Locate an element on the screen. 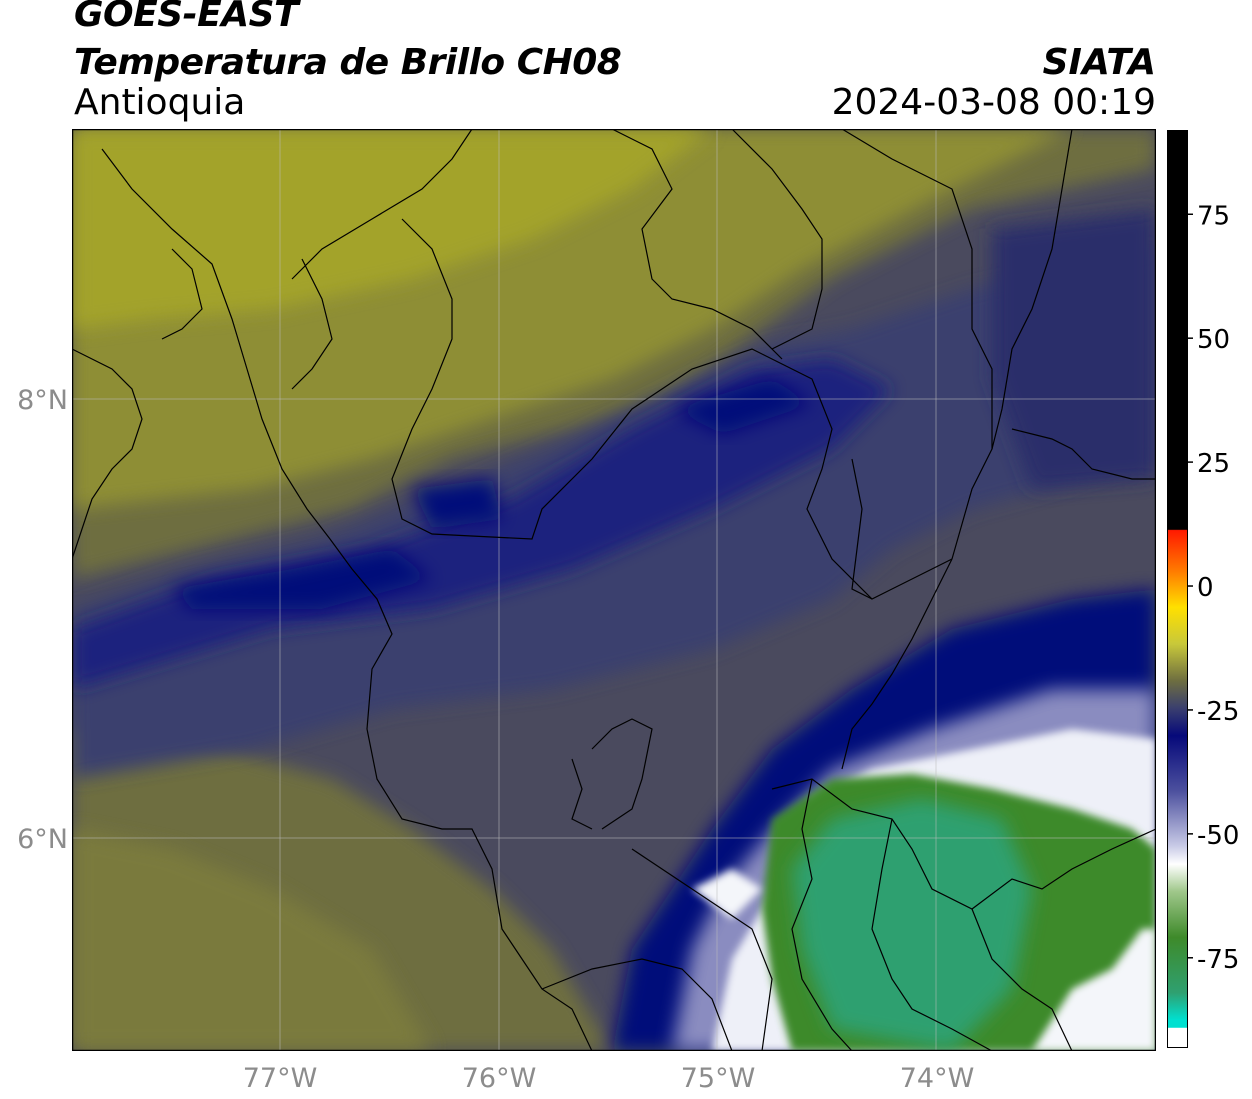 The image size is (1252, 1099). temperature-colorbar: 75 50 25 0 -25 -50 -75 is located at coordinates (1203, 589).